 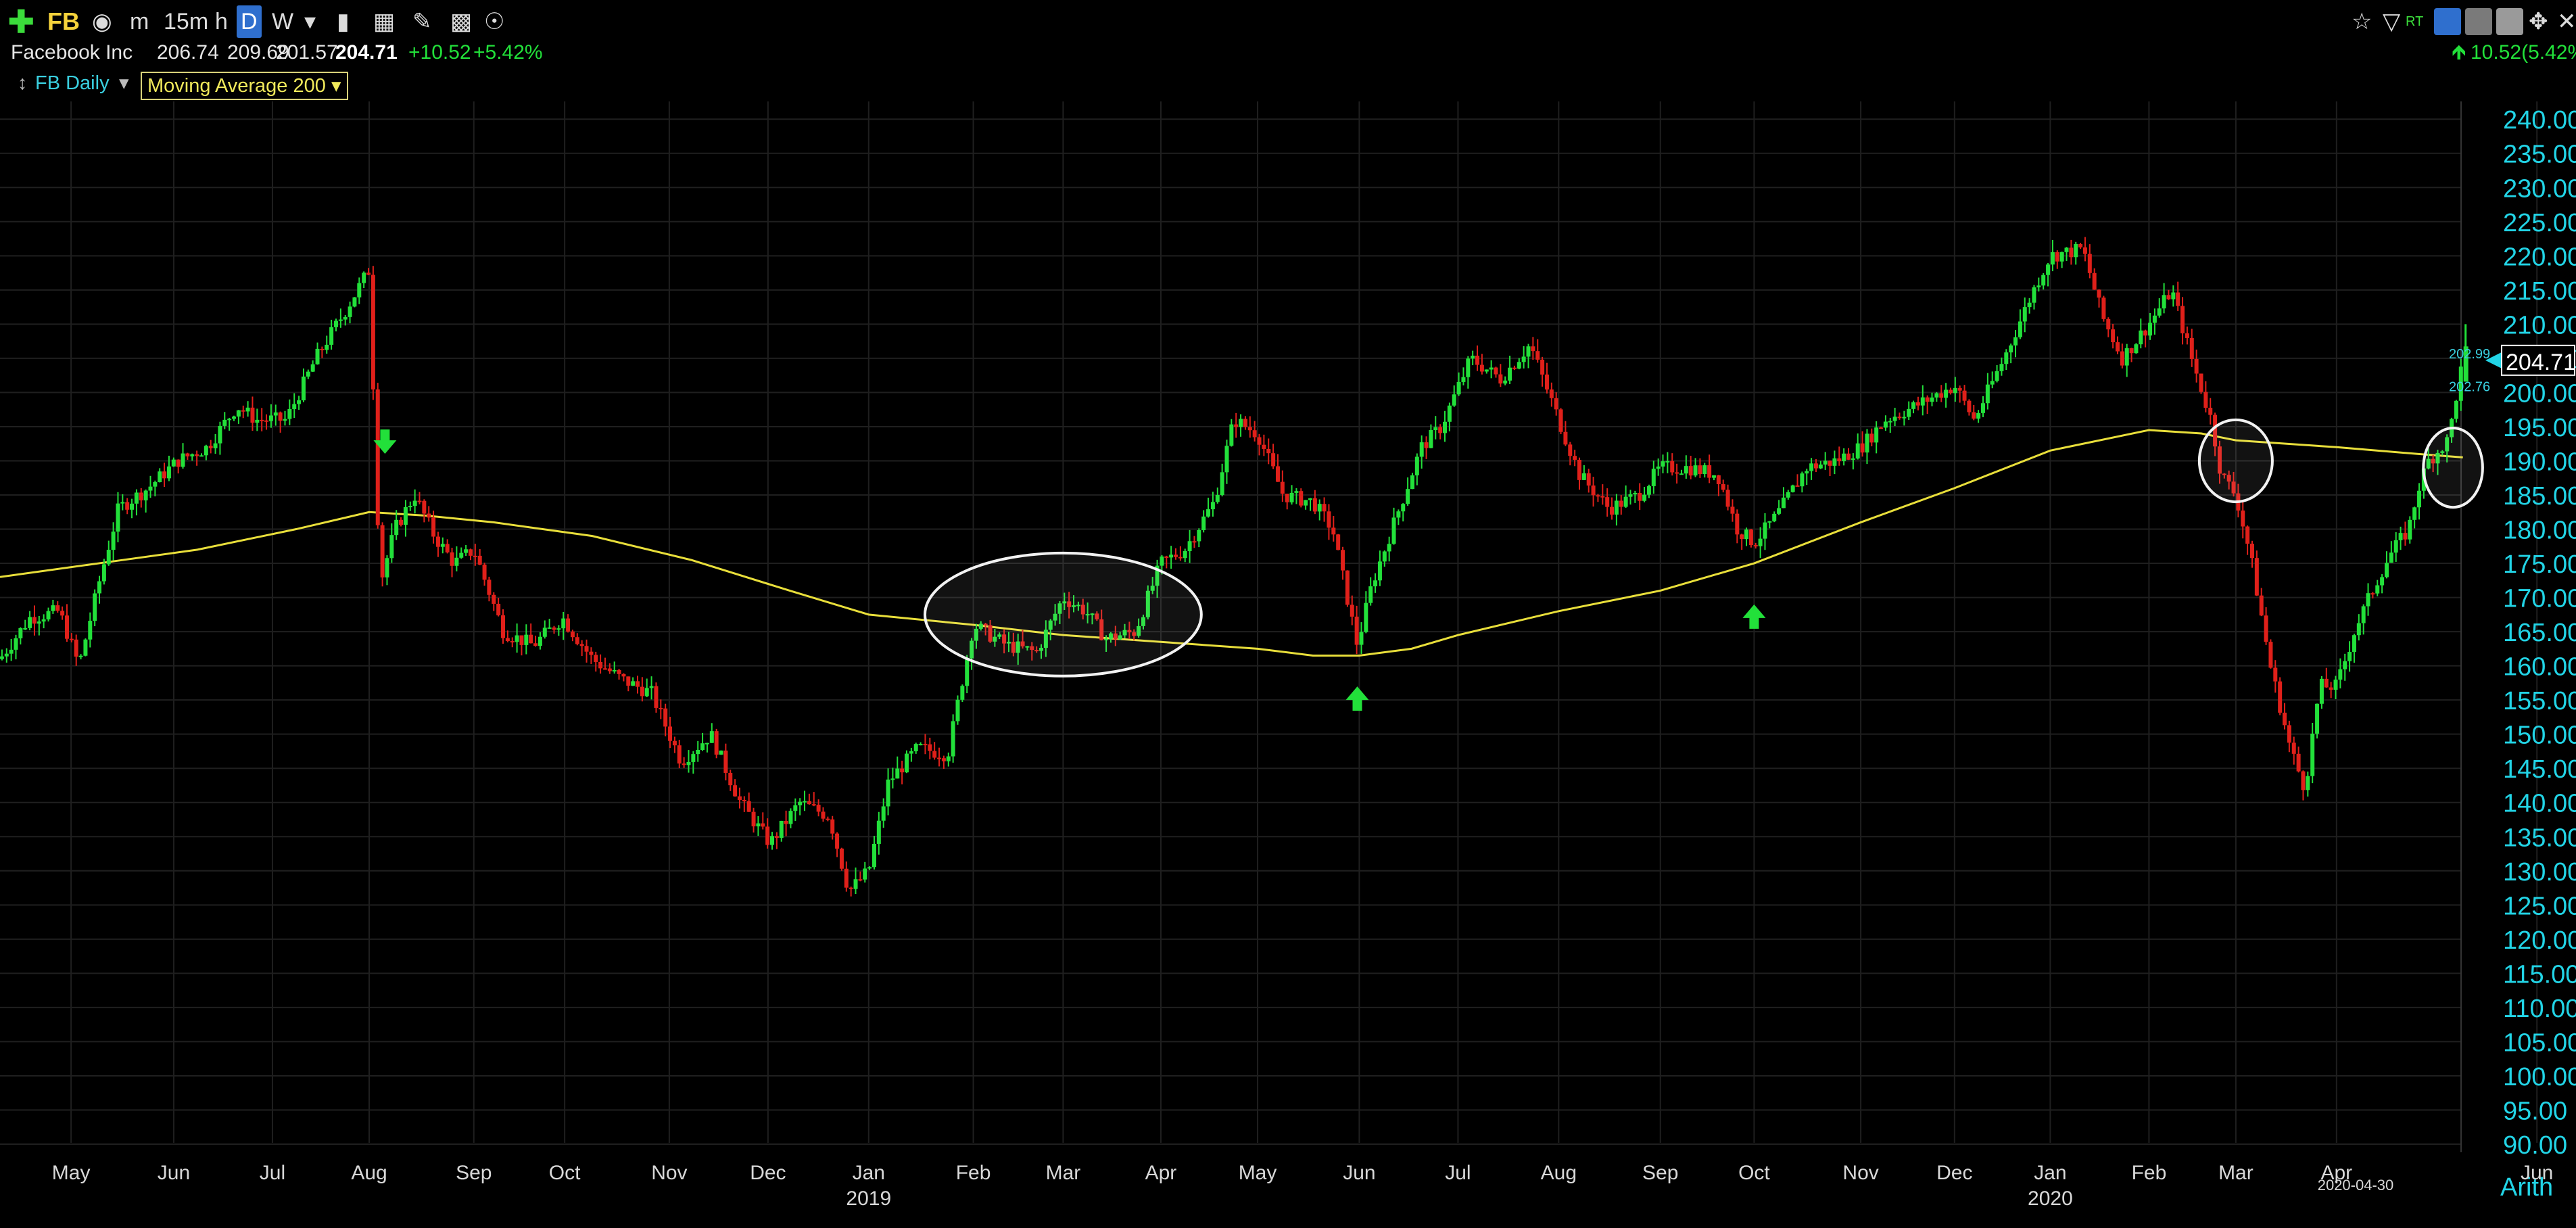 I want to click on indicator-box: Moving Average 200 ▾, so click(x=244, y=86).